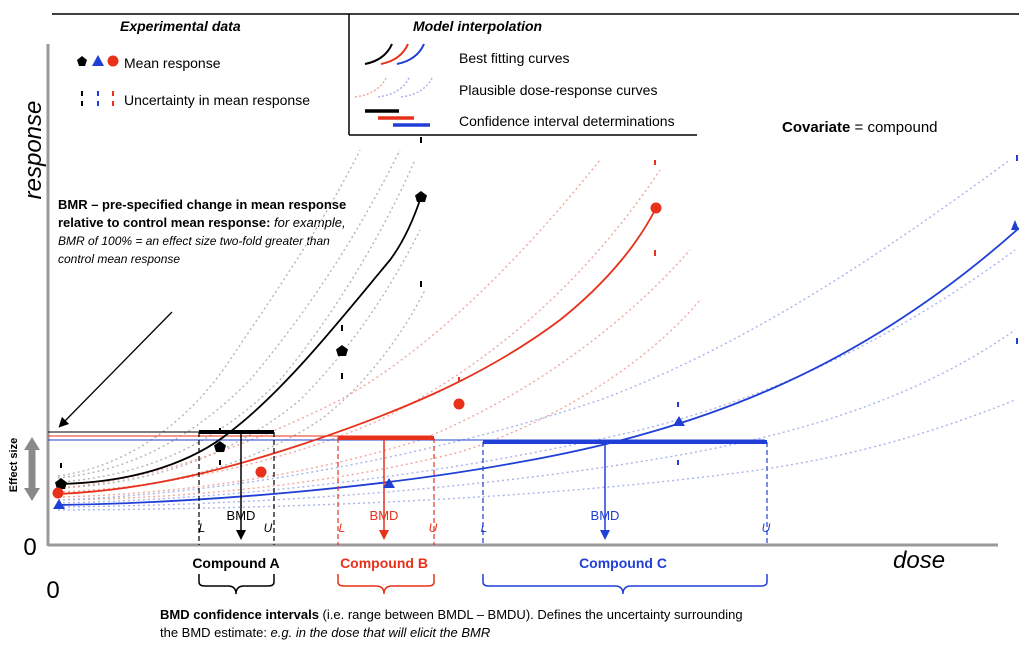 Image resolution: width=1019 pixels, height=646 pixels. I want to click on legend-ci: Confidence interval determinations, so click(567, 121).